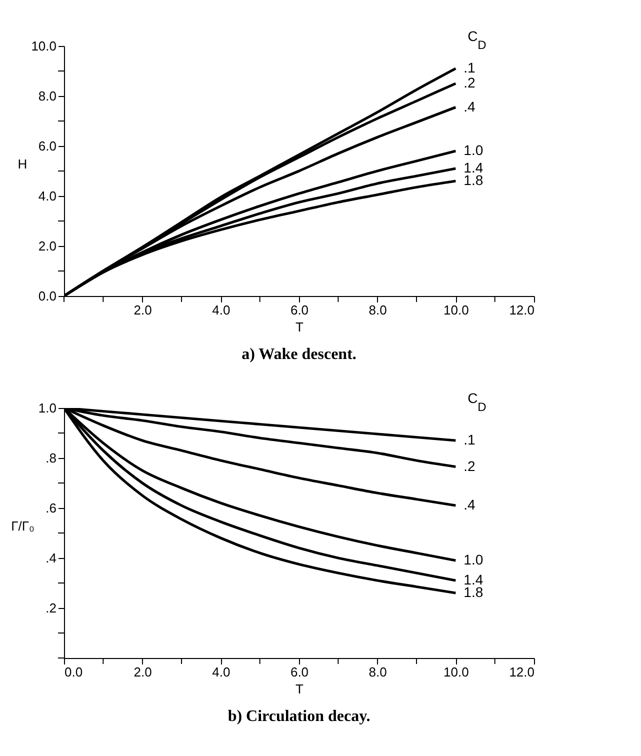  I want to click on y-axis-title: H, so click(23, 164).